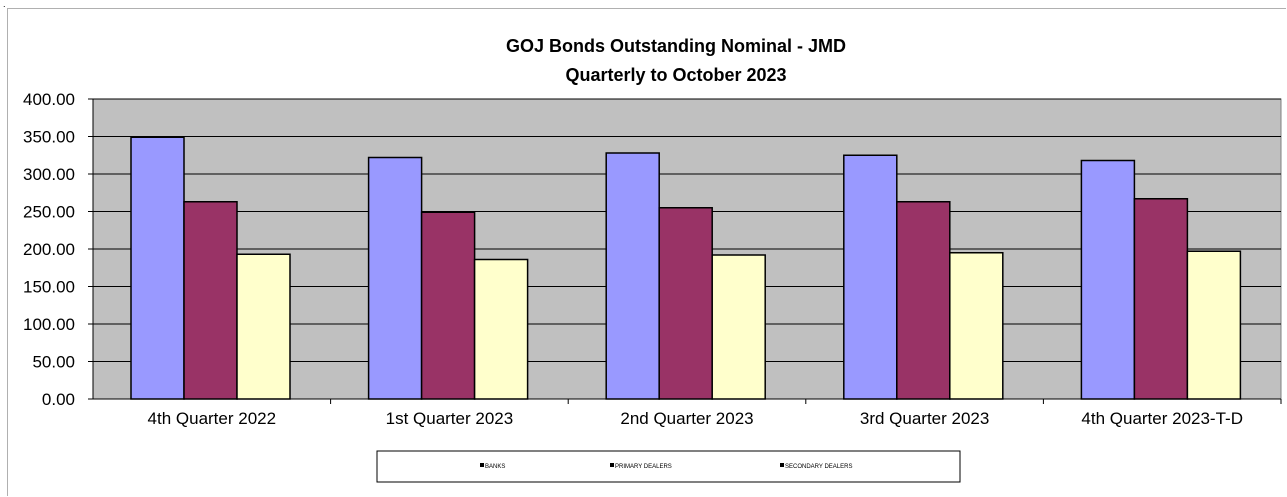 The image size is (1287, 497). I want to click on y-tick-label: 50.00, so click(53, 362).